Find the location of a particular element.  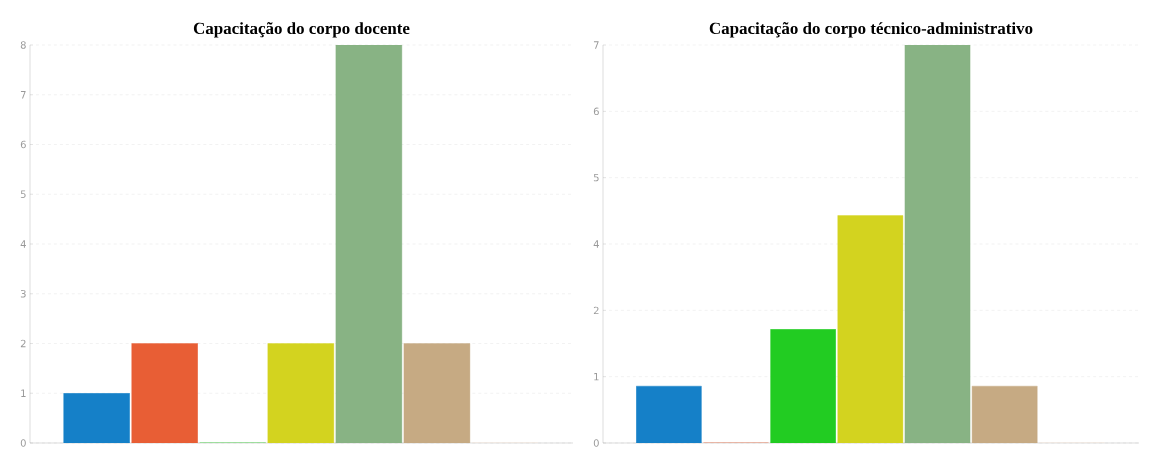

bar is located at coordinates (937, 244).